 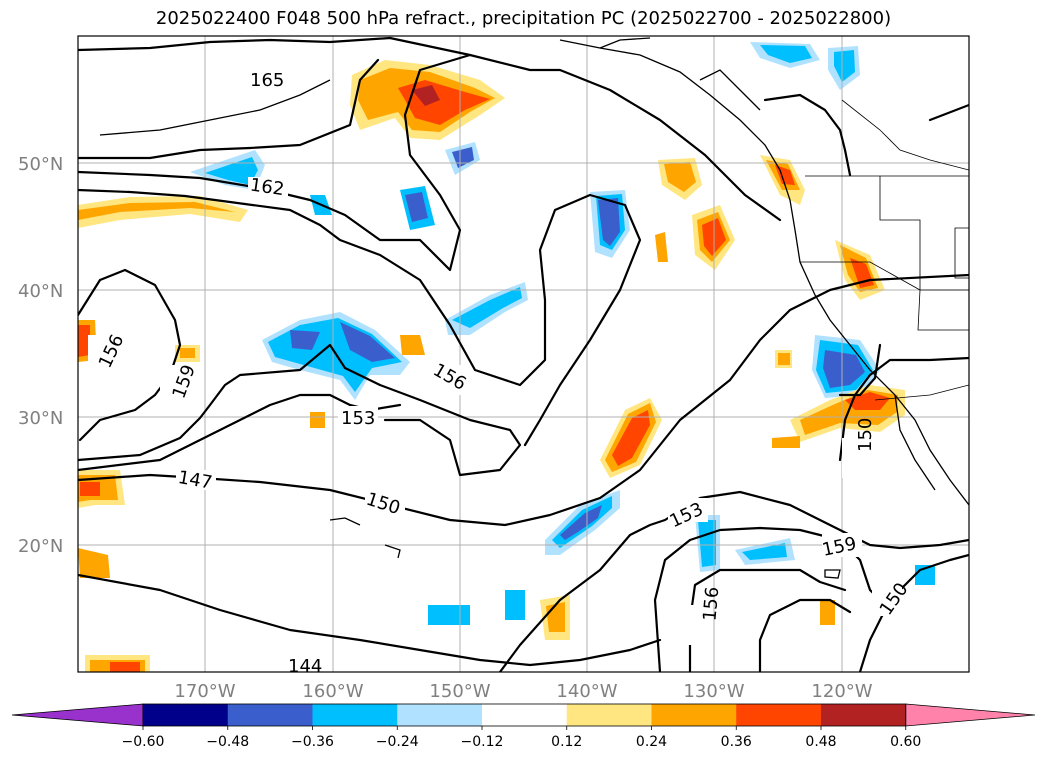 I want to click on colorbar-tick-label: −0.36, so click(x=312, y=742).